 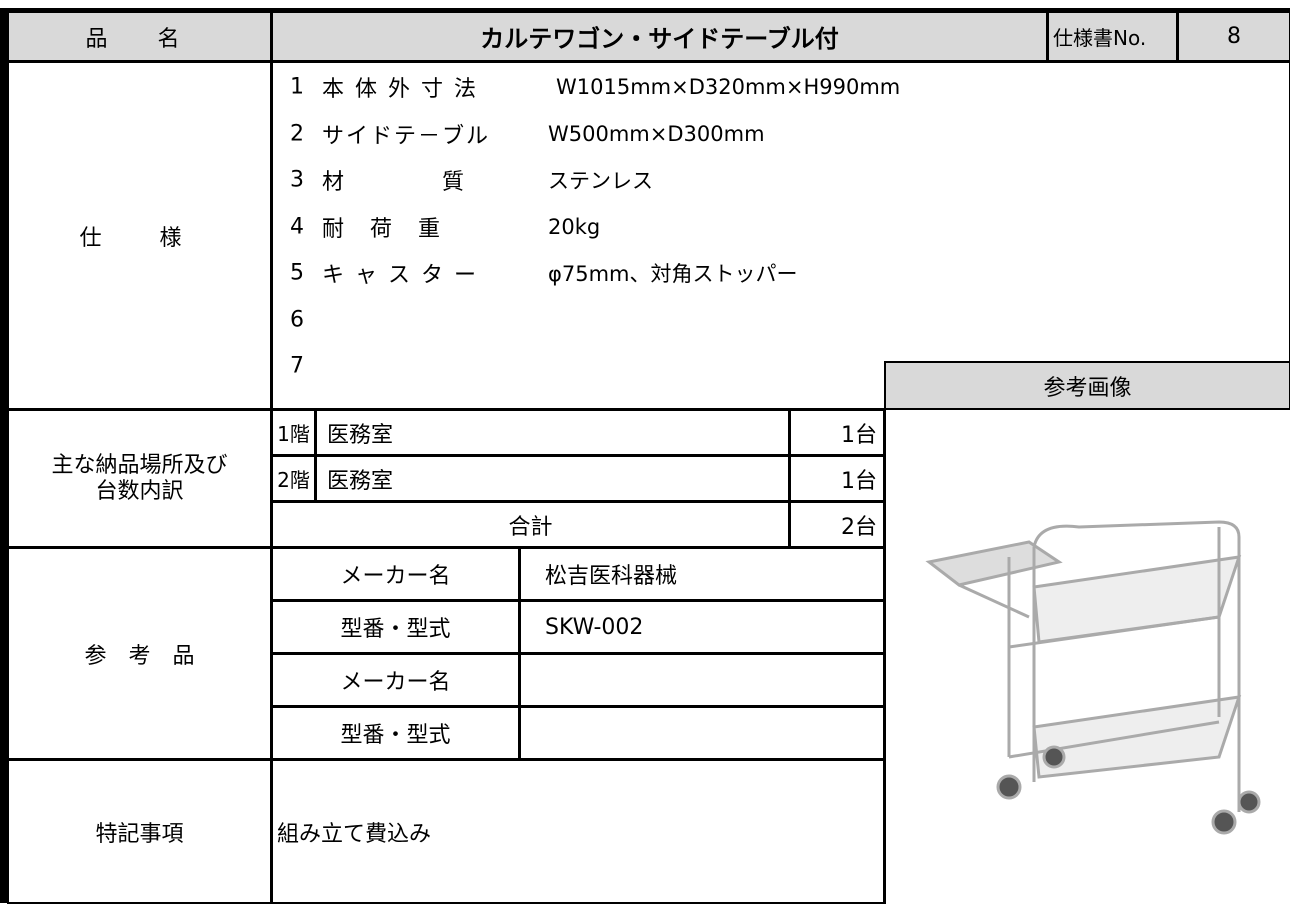 I want to click on item-name: 本 体 外 寸 法, so click(x=400, y=89).